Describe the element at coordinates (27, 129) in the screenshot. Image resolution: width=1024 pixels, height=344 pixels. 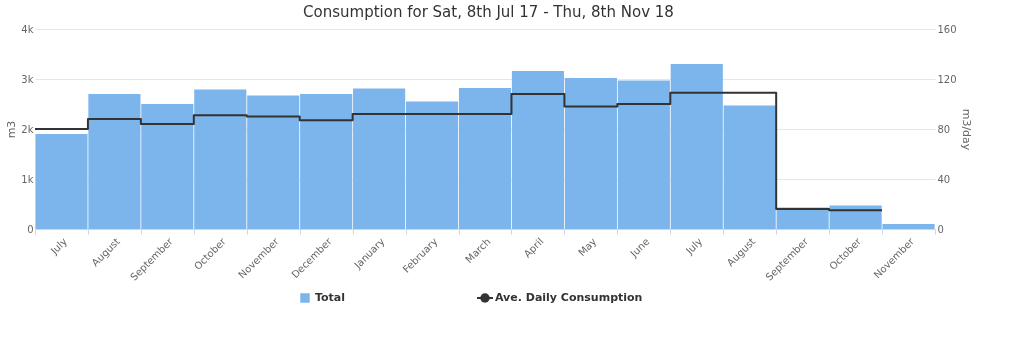
I see `y-tick-label: 2k` at that location.